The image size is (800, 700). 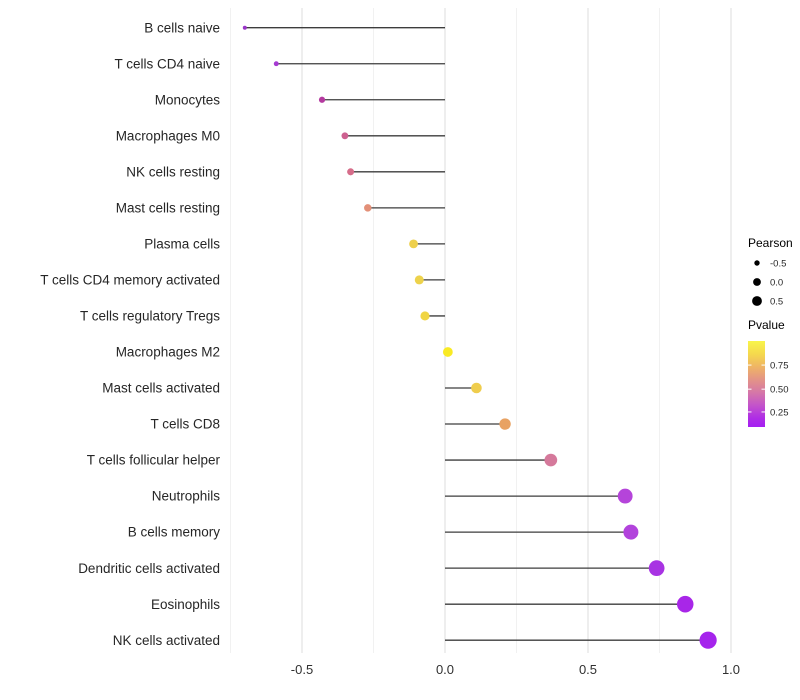 I want to click on x-tick-label: 0.5, so click(x=588, y=669).